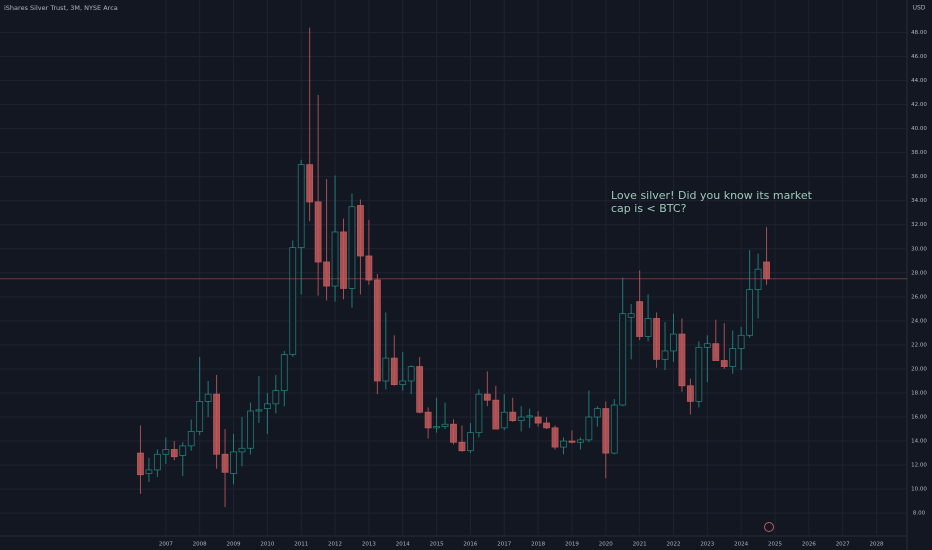 Image resolution: width=932 pixels, height=550 pixels. What do you see at coordinates (707, 545) in the screenshot?
I see `x-tick-label: 2023` at bounding box center [707, 545].